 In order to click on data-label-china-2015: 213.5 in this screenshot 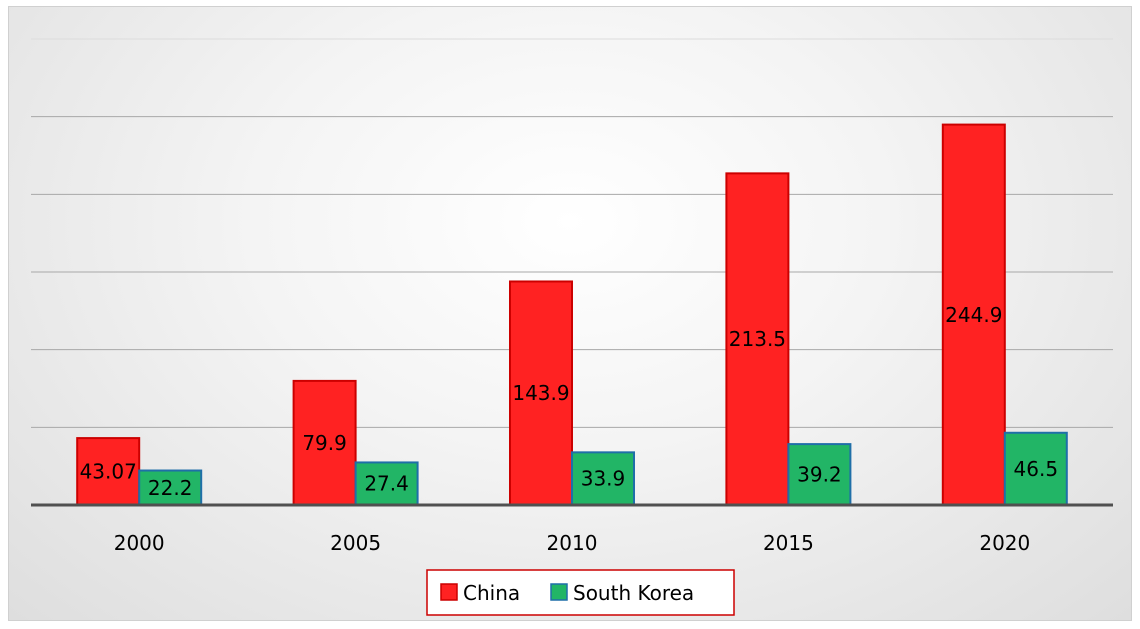, I will do `click(757, 339)`.